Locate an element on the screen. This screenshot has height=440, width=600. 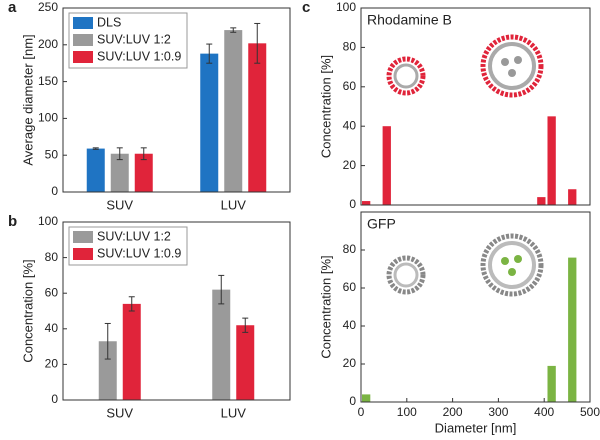
x-axis-label: Diameter [nm] is located at coordinates (476, 427).